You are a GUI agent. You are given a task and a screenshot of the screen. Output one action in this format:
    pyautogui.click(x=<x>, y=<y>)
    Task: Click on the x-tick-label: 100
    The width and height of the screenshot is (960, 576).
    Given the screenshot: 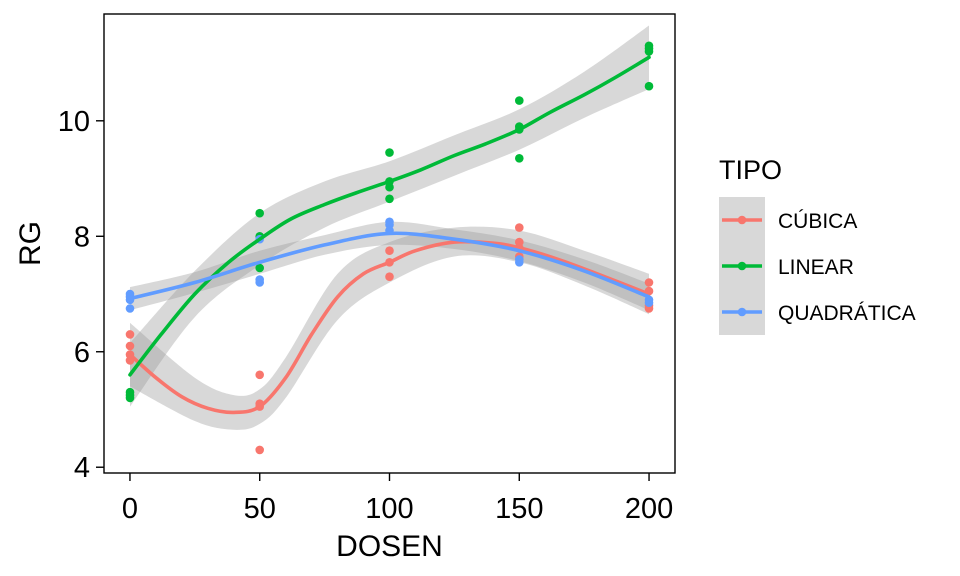 What is the action you would take?
    pyautogui.click(x=389, y=509)
    